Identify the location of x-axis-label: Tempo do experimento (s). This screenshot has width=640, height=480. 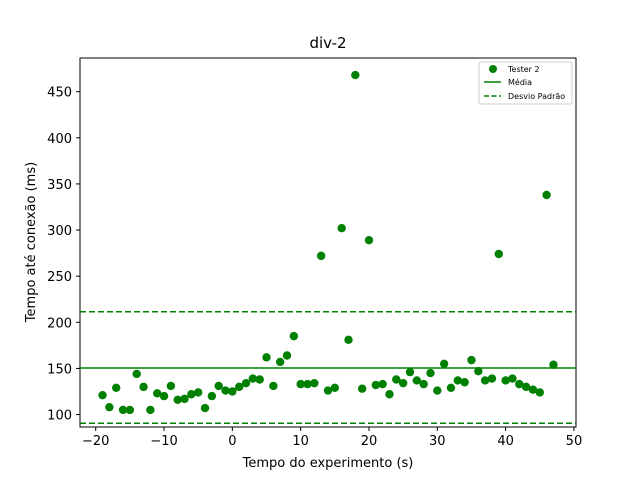
(328, 463).